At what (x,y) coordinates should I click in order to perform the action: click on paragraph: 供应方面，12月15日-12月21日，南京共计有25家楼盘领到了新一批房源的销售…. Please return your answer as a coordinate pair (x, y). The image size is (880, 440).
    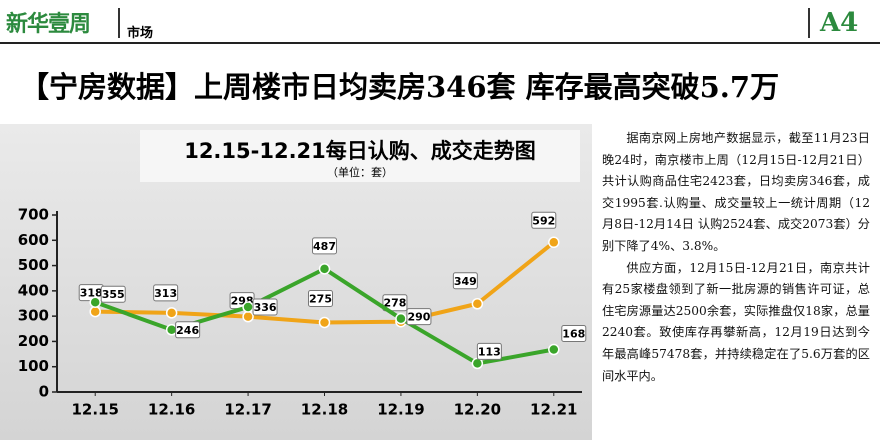
    Looking at the image, I should click on (736, 321).